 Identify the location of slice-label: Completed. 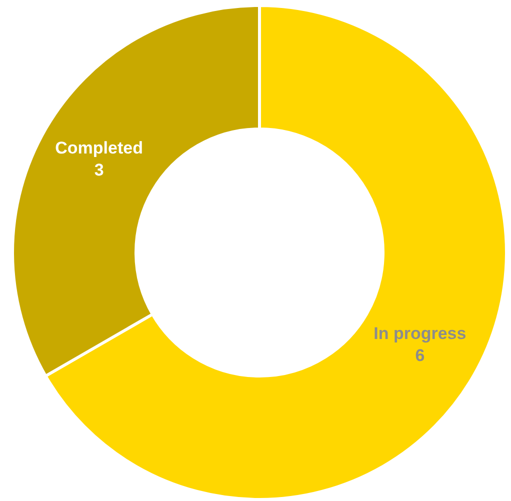
(99, 148).